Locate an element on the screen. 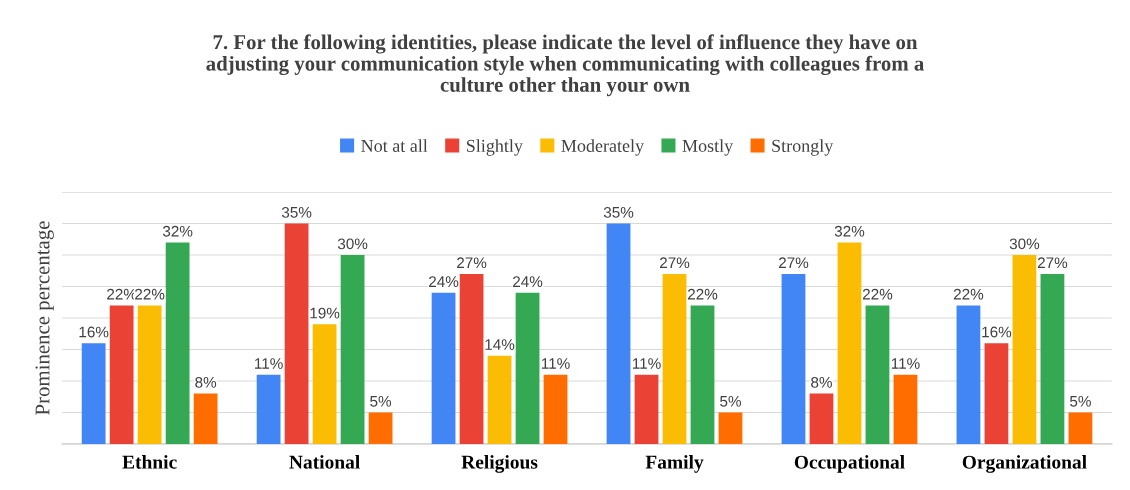 The height and width of the screenshot is (490, 1130). y-axis-title: Prominence percentage is located at coordinates (44, 318).